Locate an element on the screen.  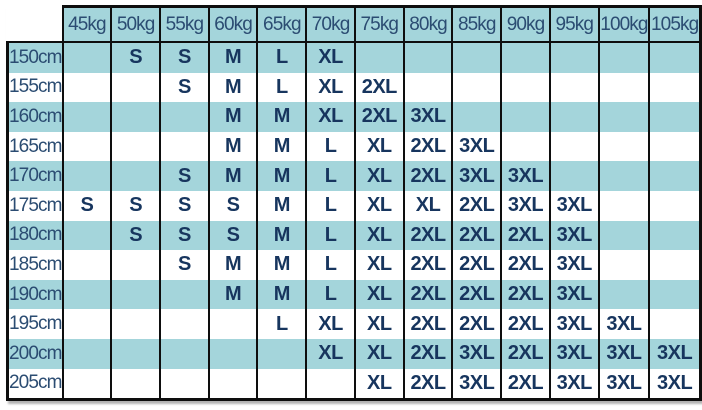
size-cell-200cm-75kg: XL is located at coordinates (379, 353).